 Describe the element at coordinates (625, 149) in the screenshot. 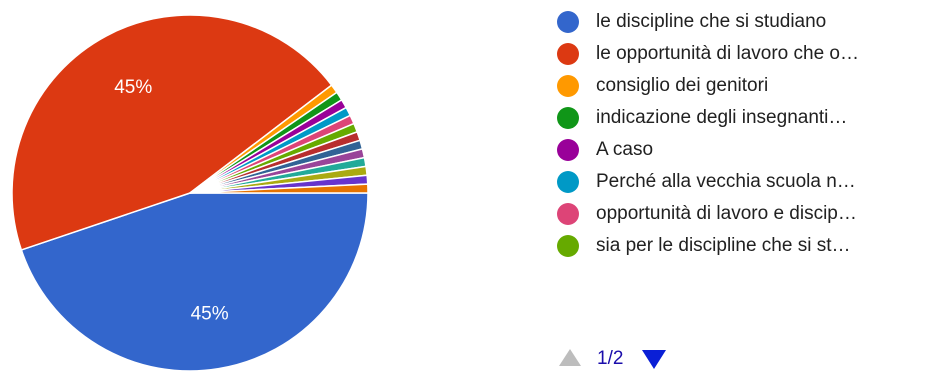

I see `legend-label: A caso` at that location.